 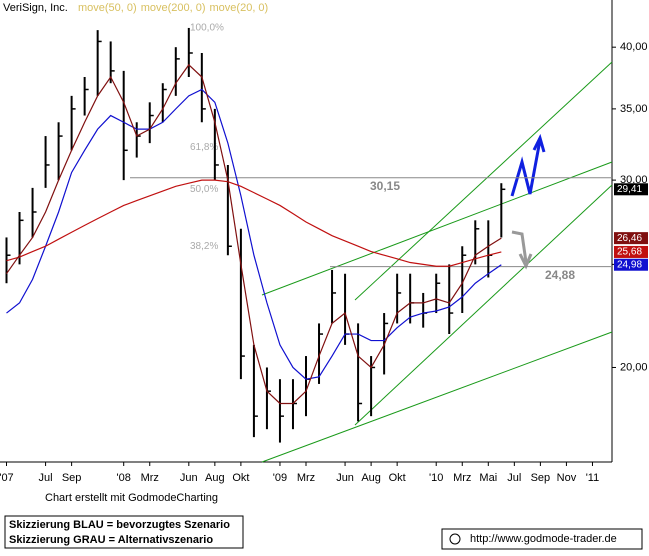 I want to click on legend-entry: move(20, 0), so click(x=239, y=8).